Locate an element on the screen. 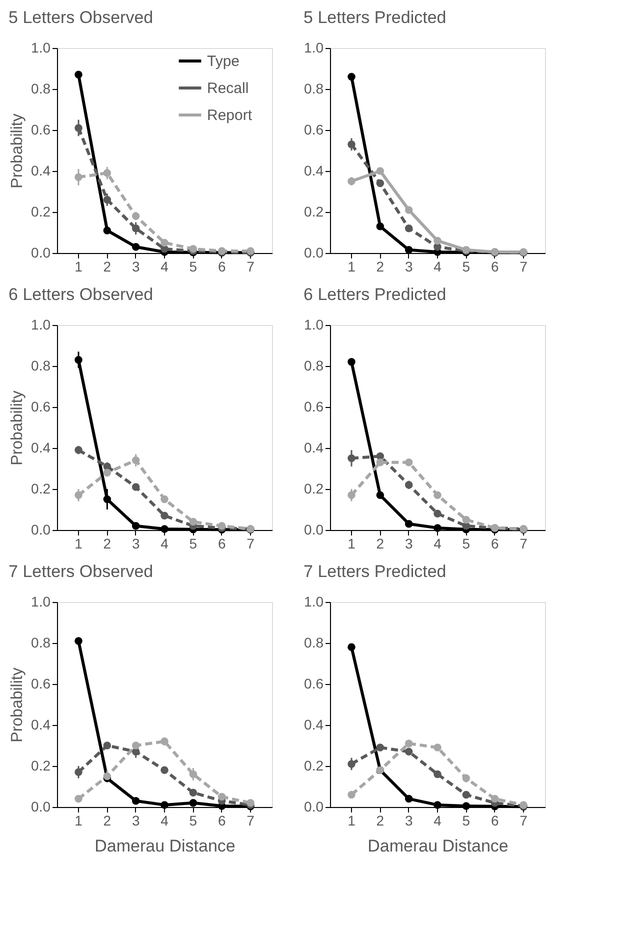  legend-label: Report is located at coordinates (230, 115).